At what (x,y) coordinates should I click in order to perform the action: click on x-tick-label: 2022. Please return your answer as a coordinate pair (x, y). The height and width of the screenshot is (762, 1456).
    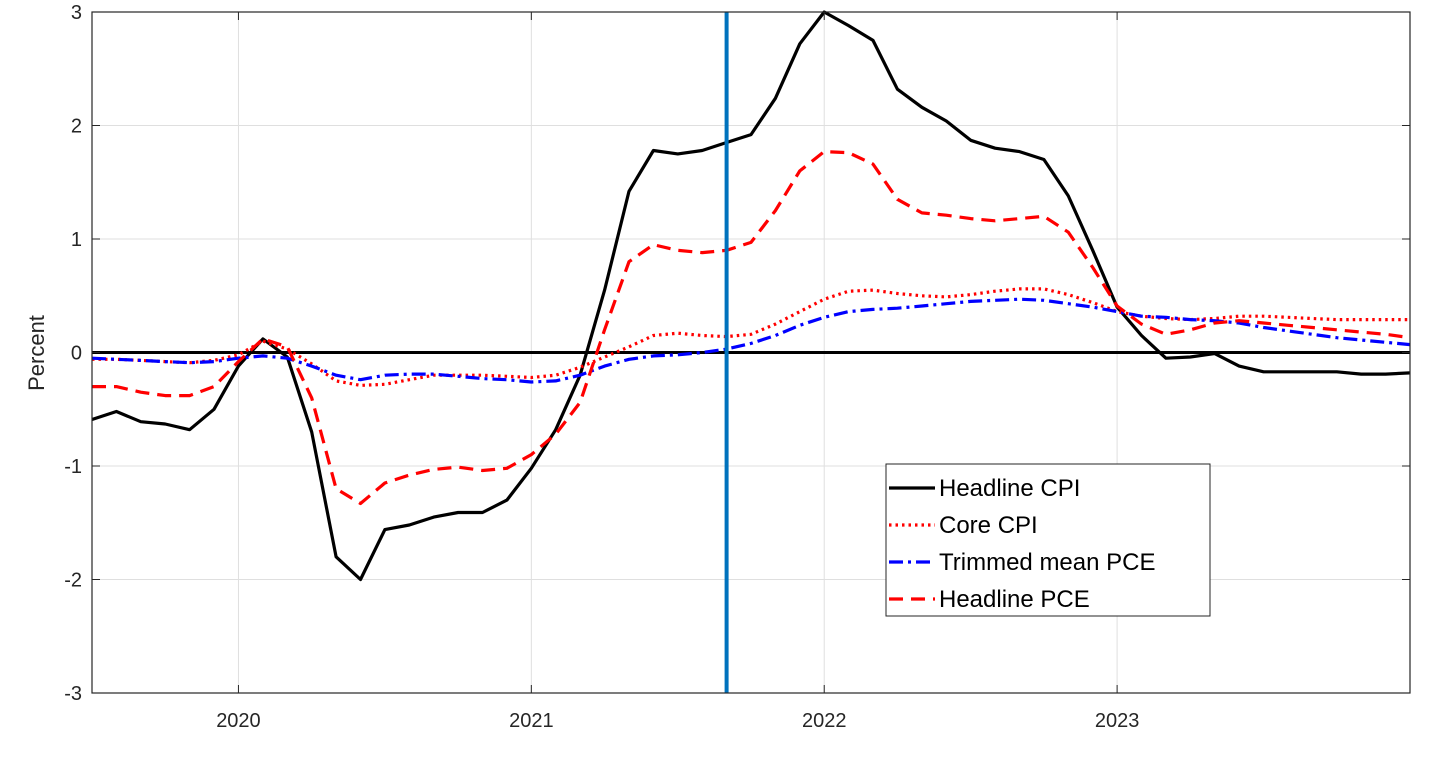
    Looking at the image, I should click on (824, 721).